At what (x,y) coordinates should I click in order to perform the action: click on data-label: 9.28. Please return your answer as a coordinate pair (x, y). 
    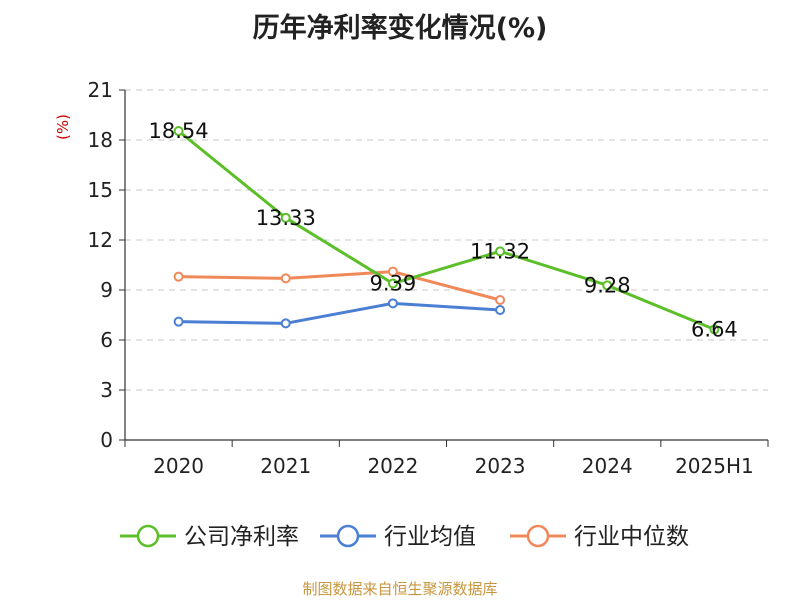
    Looking at the image, I should click on (607, 285).